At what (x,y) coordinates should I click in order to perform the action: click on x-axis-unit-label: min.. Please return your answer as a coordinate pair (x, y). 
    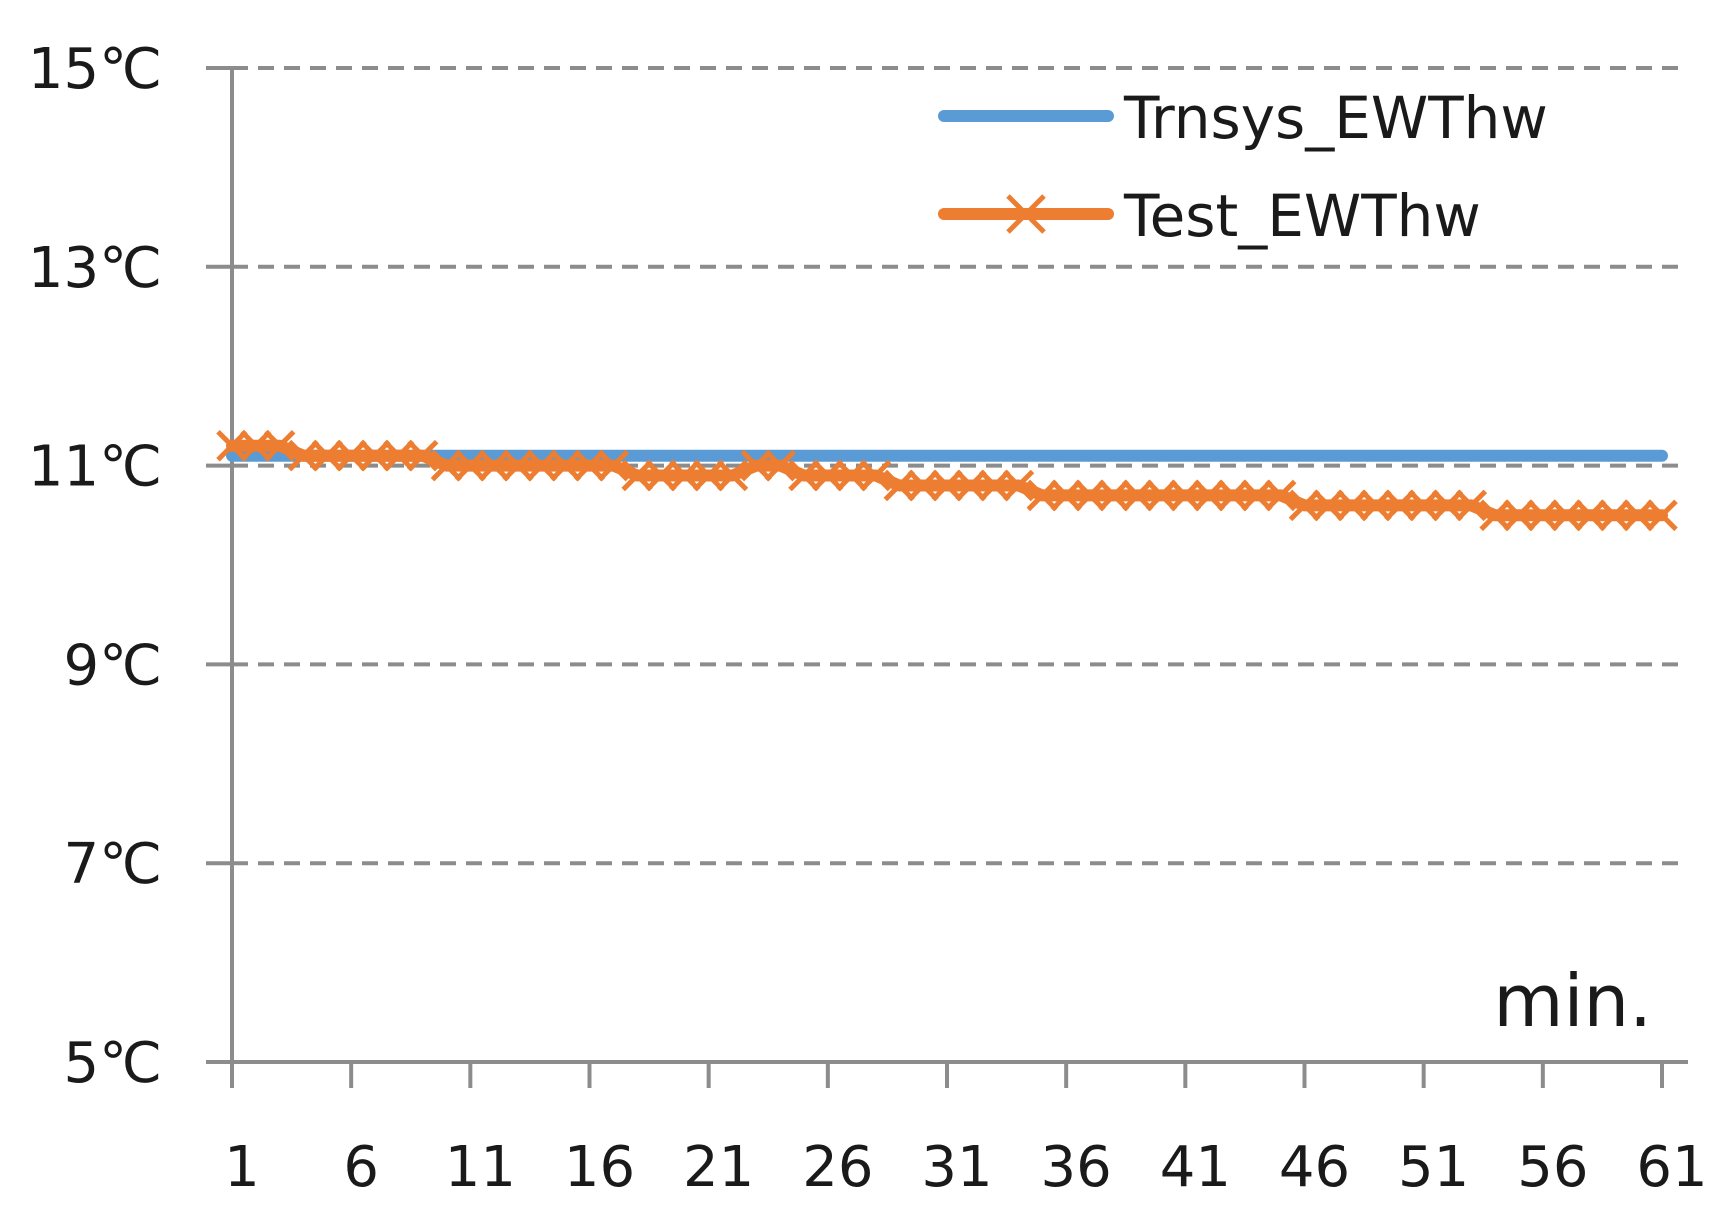
    Looking at the image, I should click on (1572, 1001).